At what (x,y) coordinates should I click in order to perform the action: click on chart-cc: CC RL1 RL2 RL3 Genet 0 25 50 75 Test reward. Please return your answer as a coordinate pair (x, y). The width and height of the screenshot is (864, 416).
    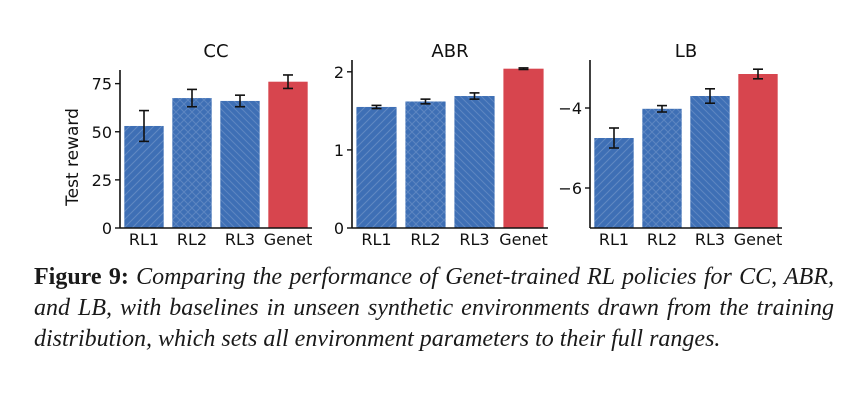
    Looking at the image, I should click on (187, 145).